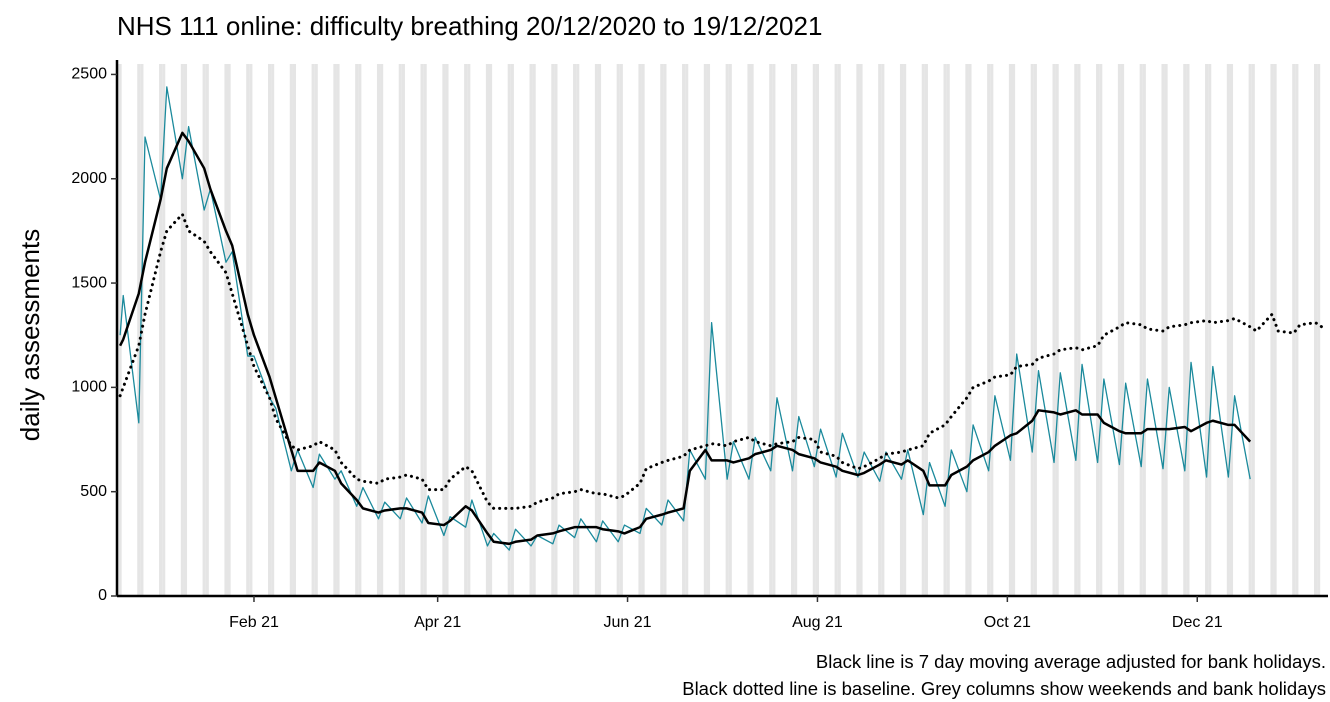  I want to click on x-tick-label: Oct 21, so click(1007, 622).